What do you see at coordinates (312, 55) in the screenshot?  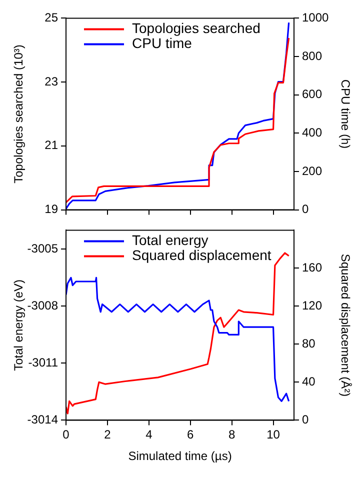 I see `y2-tick-label: 800` at bounding box center [312, 55].